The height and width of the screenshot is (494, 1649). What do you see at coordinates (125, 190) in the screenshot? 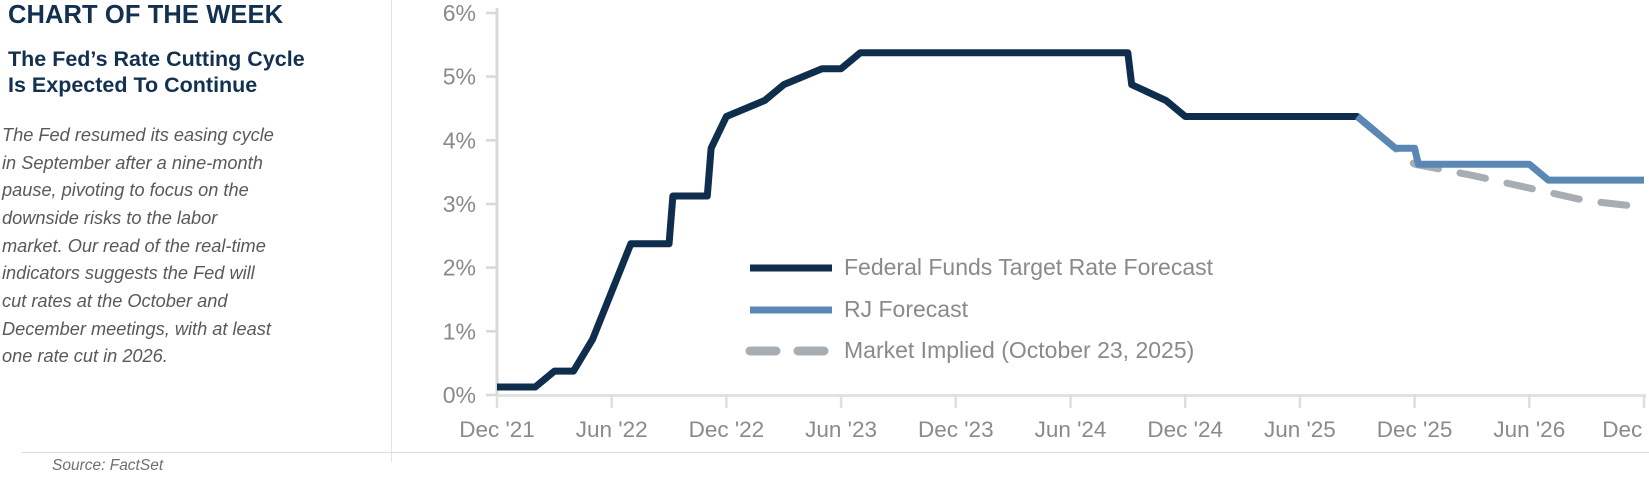
I see `body-line: pause, pivoting to focus on the` at bounding box center [125, 190].